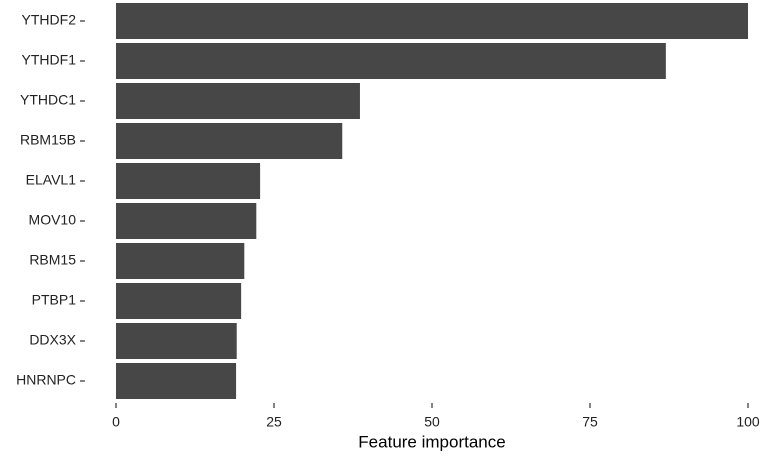 This screenshot has width=765, height=459. I want to click on x-axis-title: Feature importance, so click(431, 441).